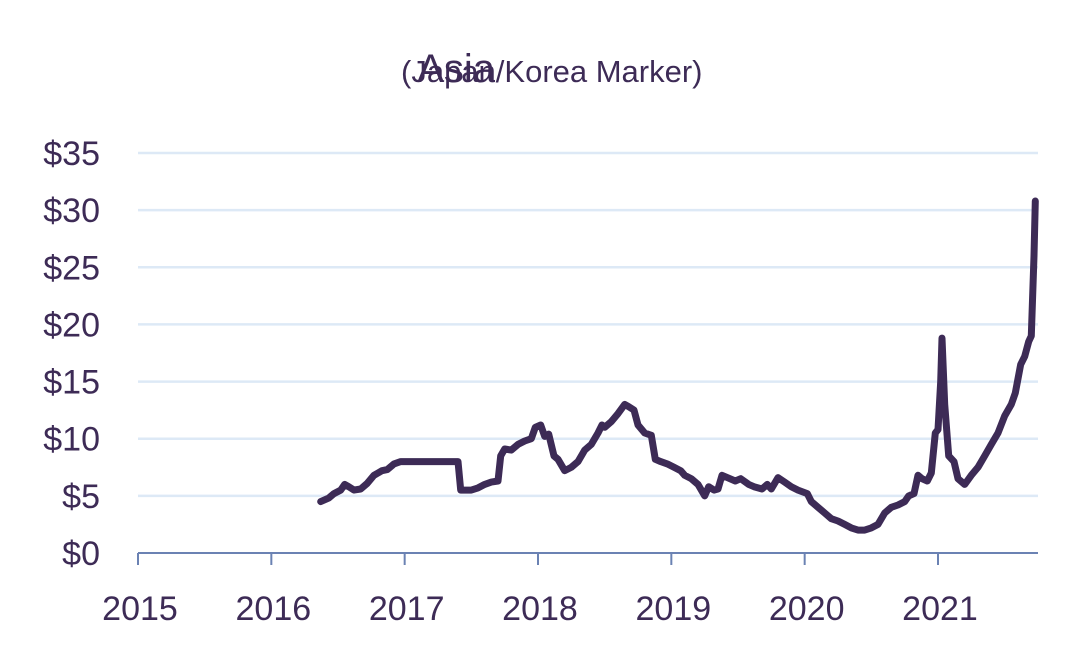  What do you see at coordinates (587, 558) in the screenshot?
I see `x-axis` at bounding box center [587, 558].